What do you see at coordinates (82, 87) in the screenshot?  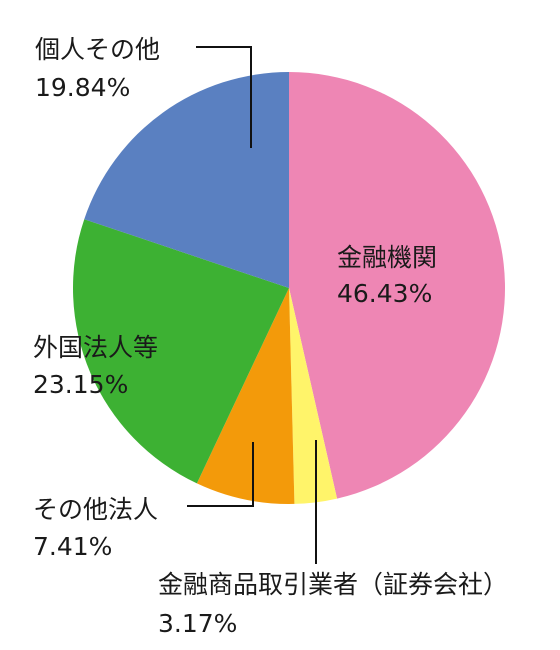 I see `slice-value-individuals-others: 19.84%` at bounding box center [82, 87].